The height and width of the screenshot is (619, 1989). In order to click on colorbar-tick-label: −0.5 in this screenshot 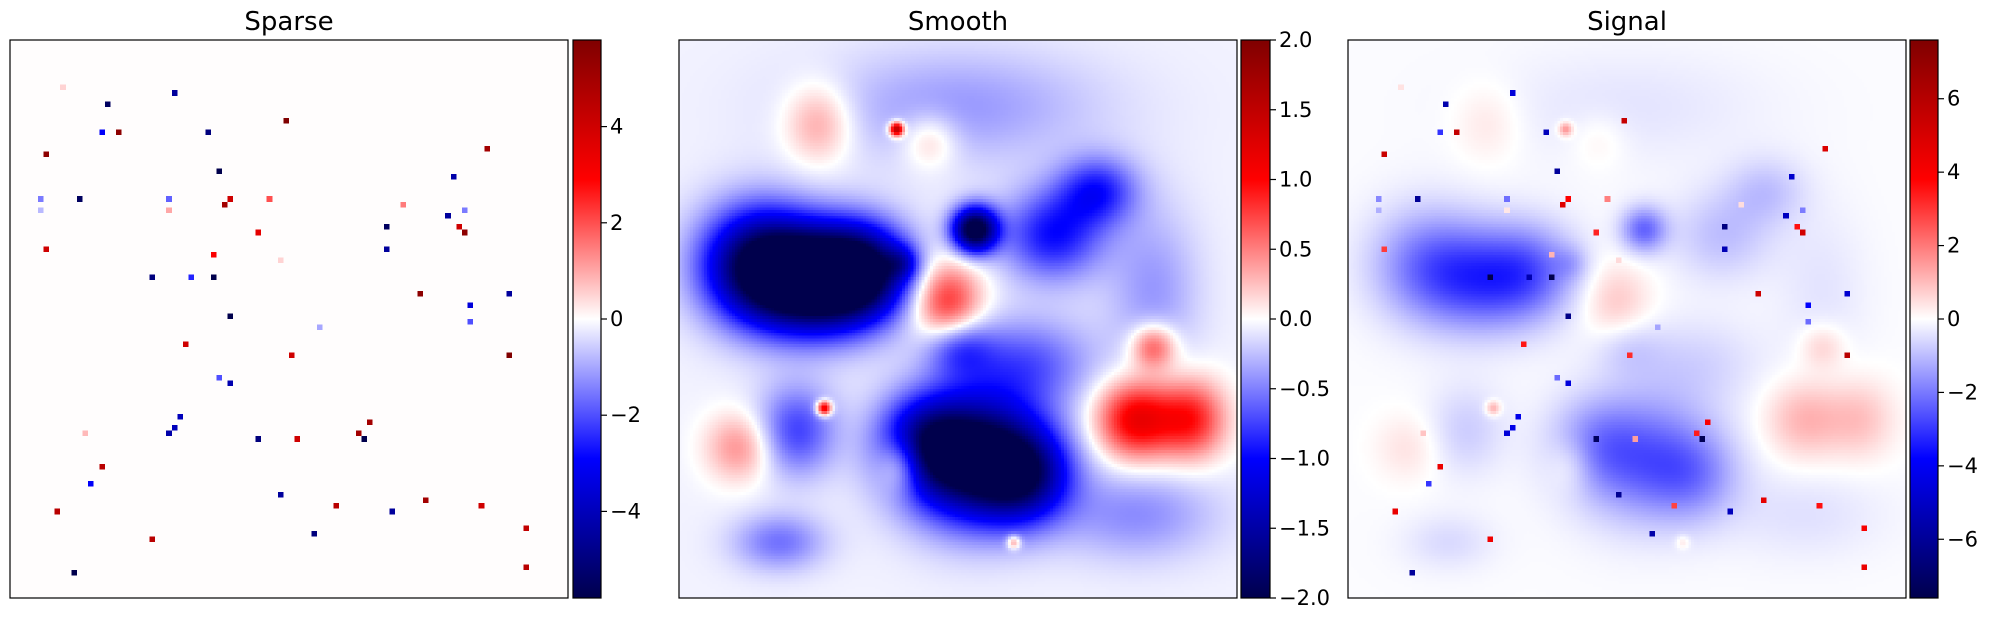, I will do `click(1304, 389)`.